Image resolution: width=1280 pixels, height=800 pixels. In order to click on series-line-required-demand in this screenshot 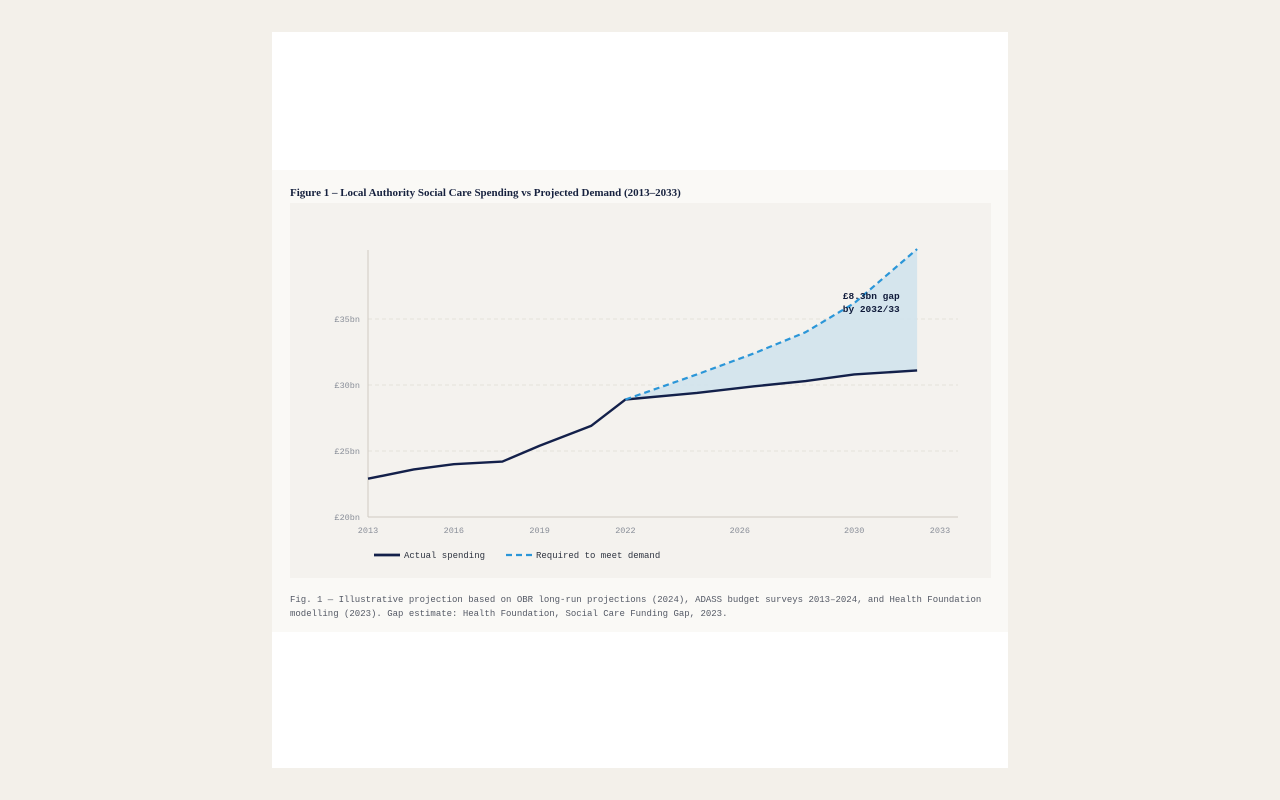, I will do `click(771, 324)`.